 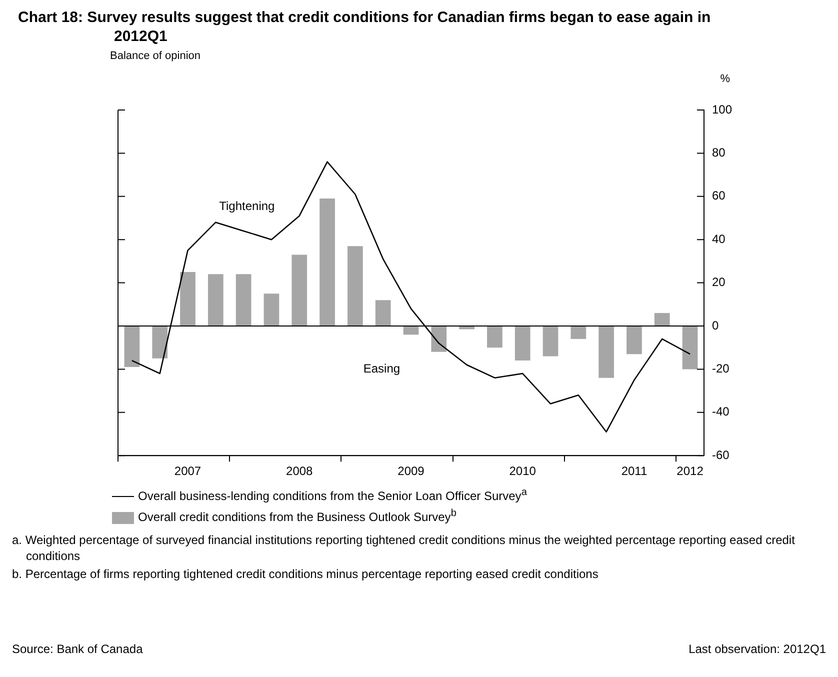 I want to click on y-tick-label: 60, so click(x=719, y=195).